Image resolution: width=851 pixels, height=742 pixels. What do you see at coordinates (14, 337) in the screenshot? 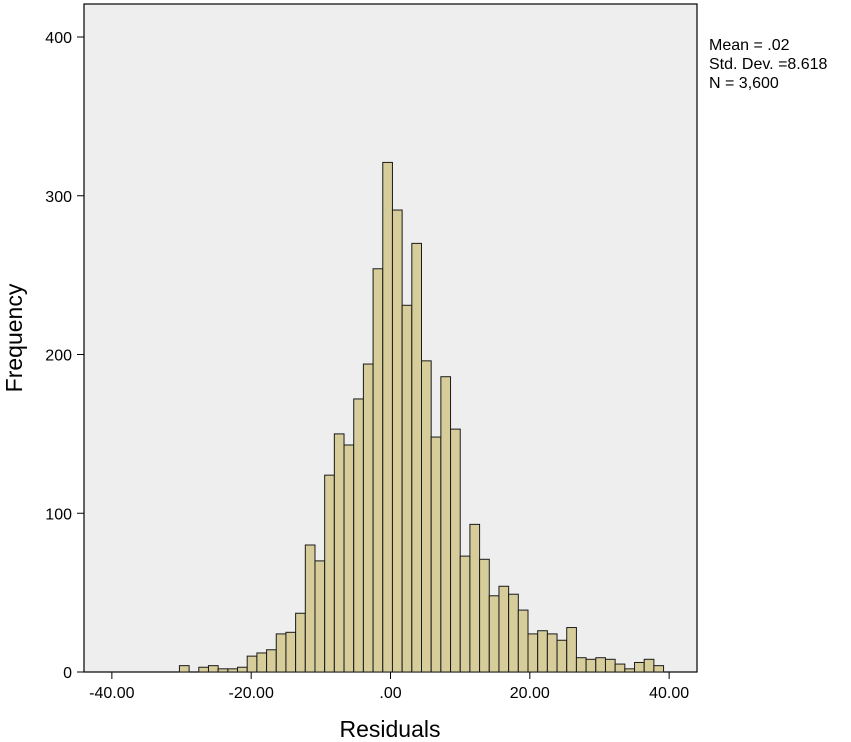
I see `y-axis-title: Frequency` at bounding box center [14, 337].